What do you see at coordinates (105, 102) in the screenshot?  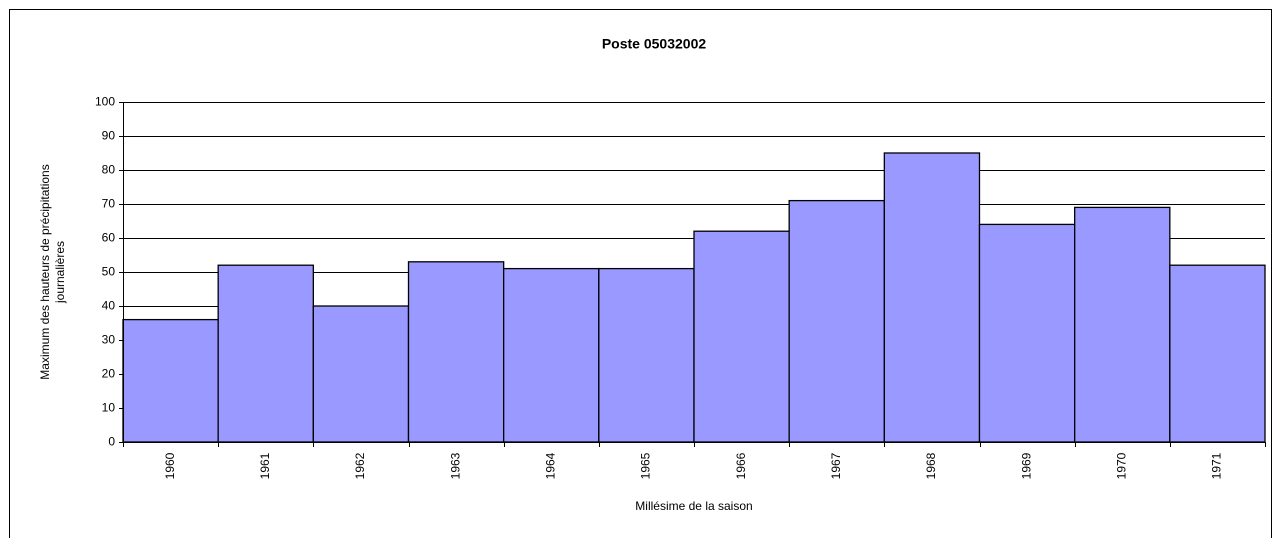 I see `y-tick-label: 100` at bounding box center [105, 102].